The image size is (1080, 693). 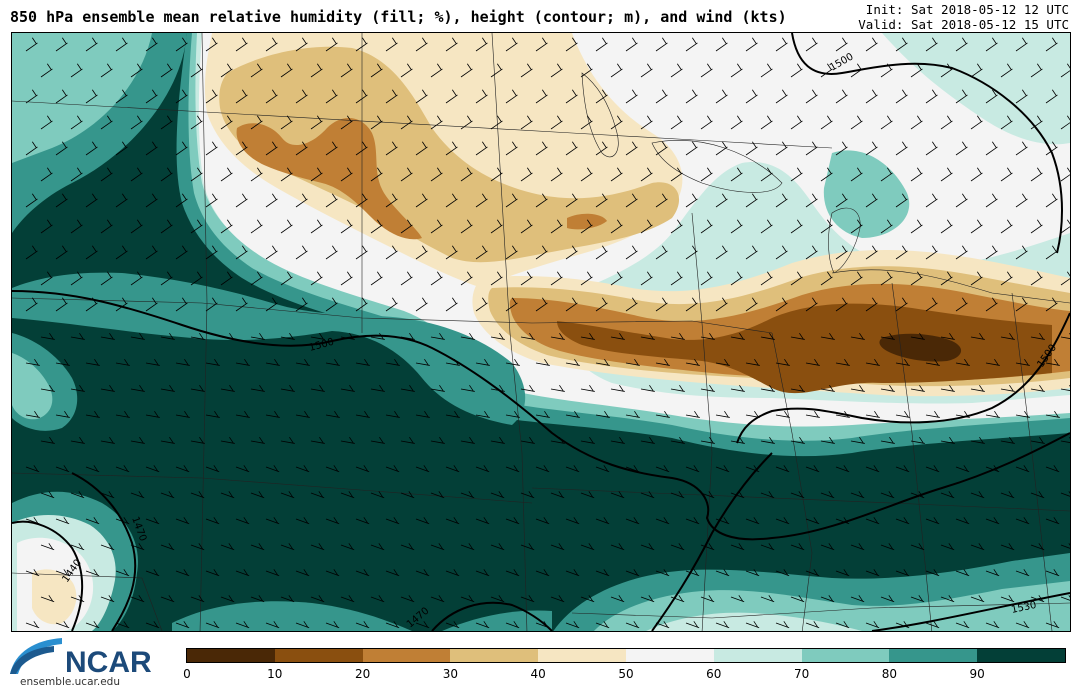 I want to click on rh-70-region-nw, so click(x=82, y=98).